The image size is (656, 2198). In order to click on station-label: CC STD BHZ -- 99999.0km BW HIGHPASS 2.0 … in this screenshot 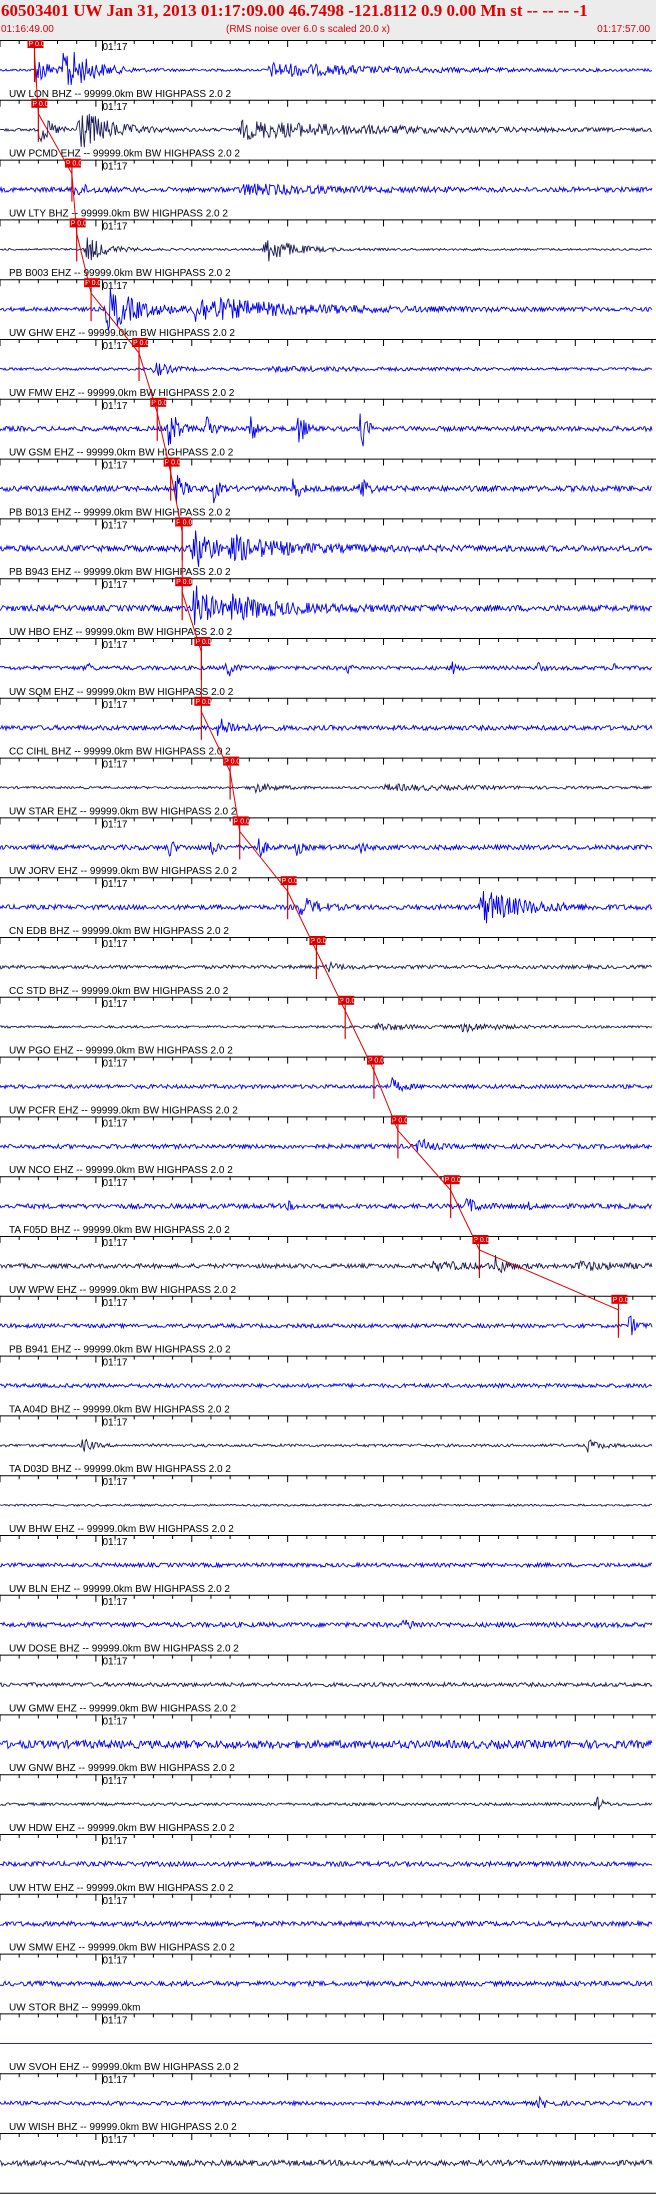, I will do `click(119, 991)`.